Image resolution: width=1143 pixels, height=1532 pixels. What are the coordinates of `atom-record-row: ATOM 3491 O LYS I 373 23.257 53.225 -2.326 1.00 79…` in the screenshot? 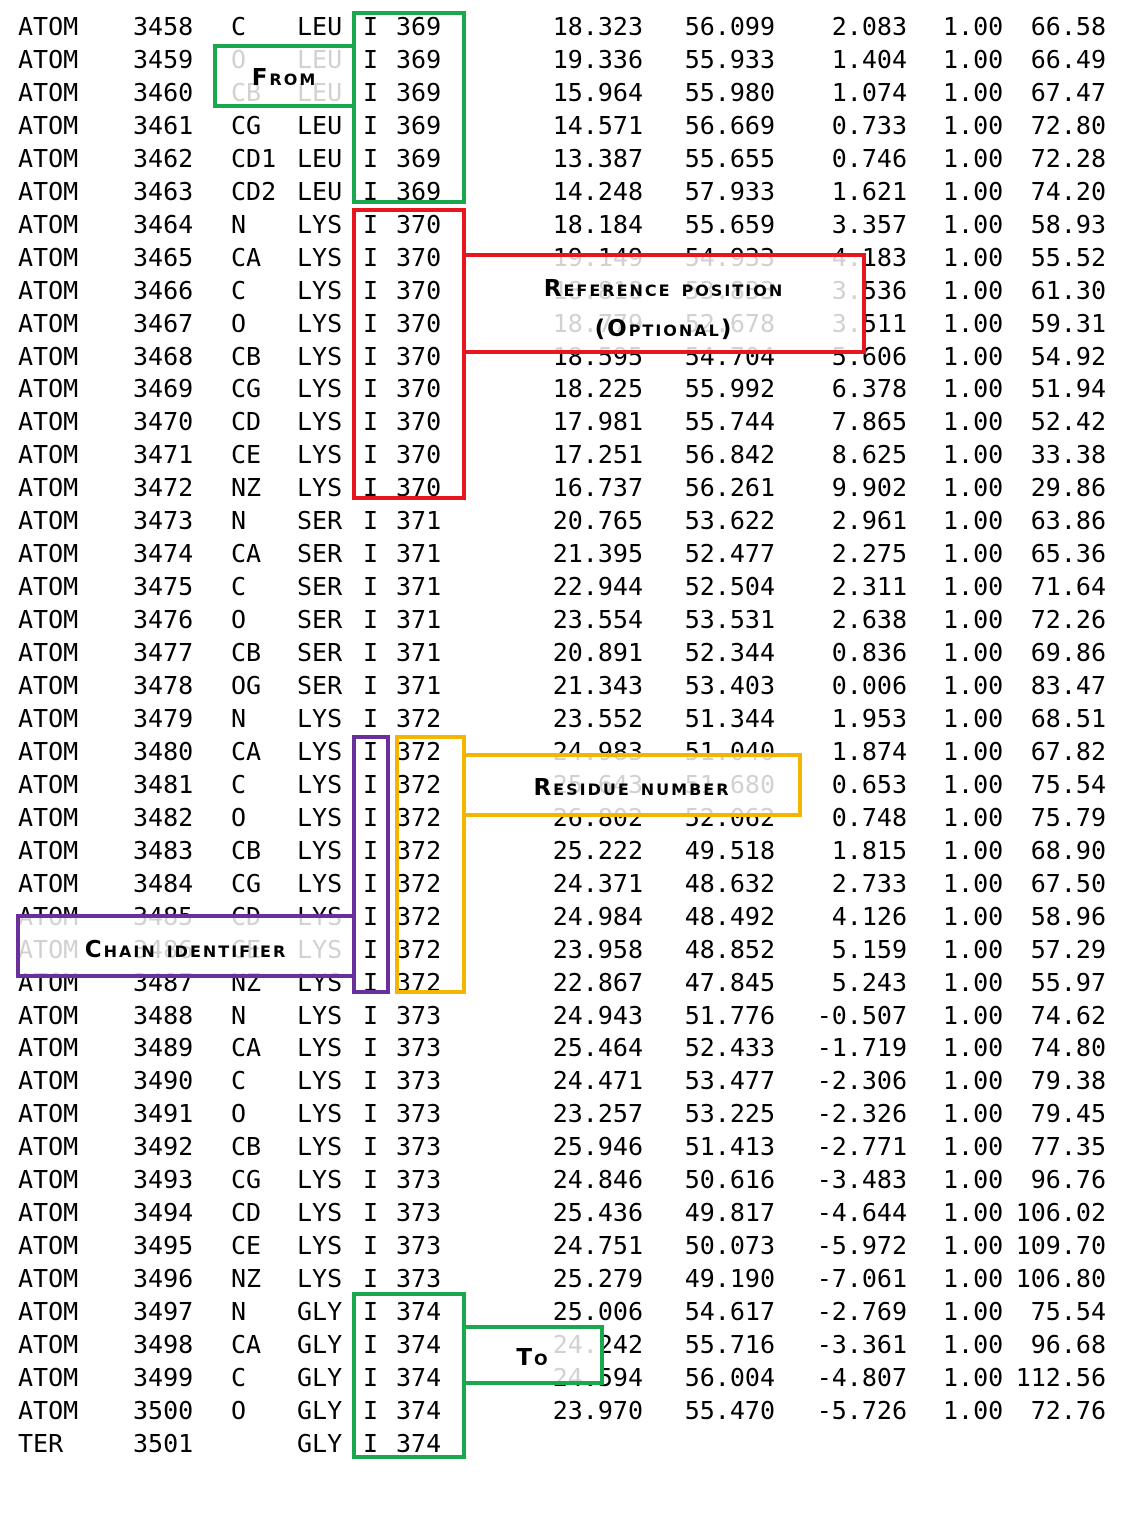 It's located at (571, 1113).